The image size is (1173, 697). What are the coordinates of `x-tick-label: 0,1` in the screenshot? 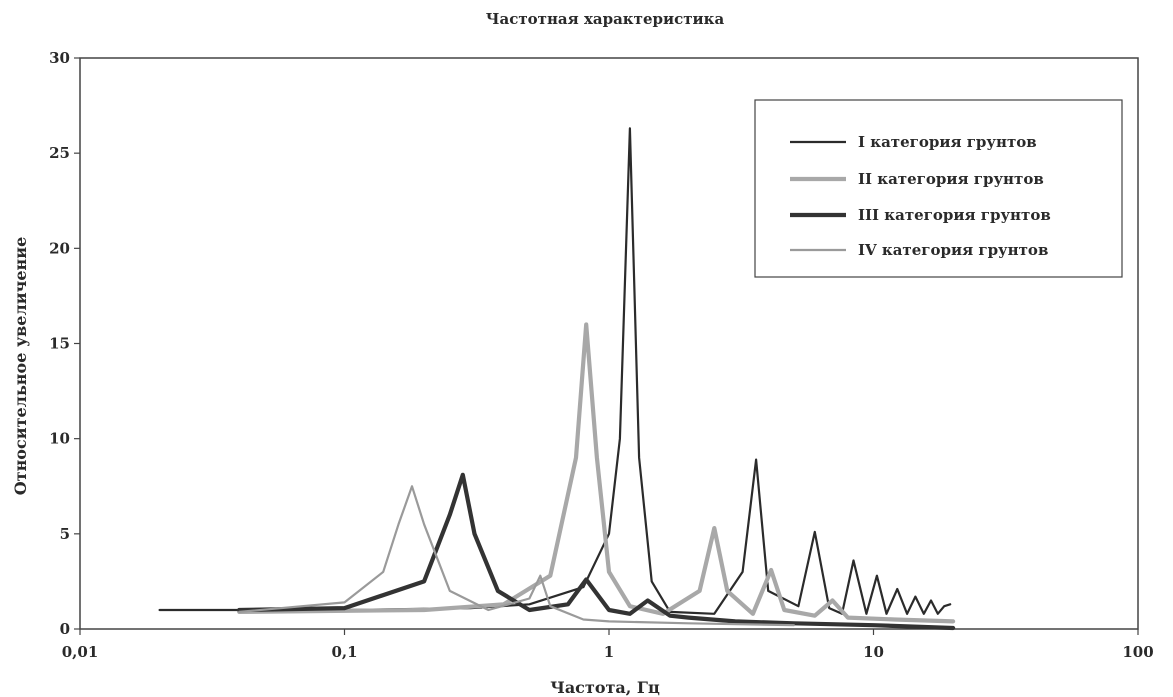 It's located at (344, 652).